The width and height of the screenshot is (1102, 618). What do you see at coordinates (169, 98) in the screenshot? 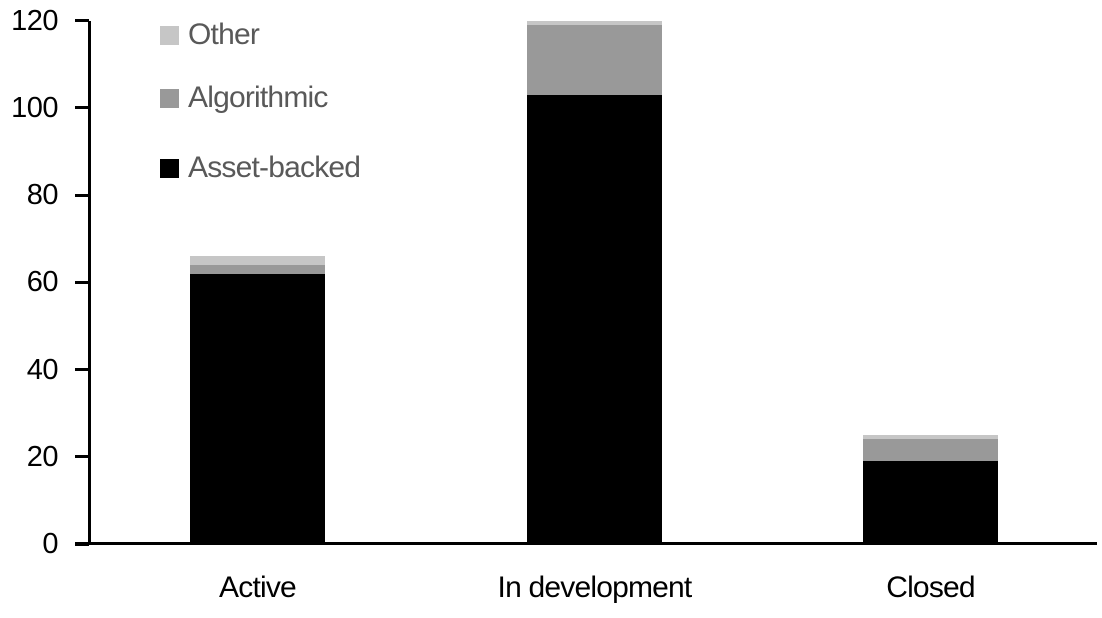
I see `legend-swatch-algorithmic` at bounding box center [169, 98].